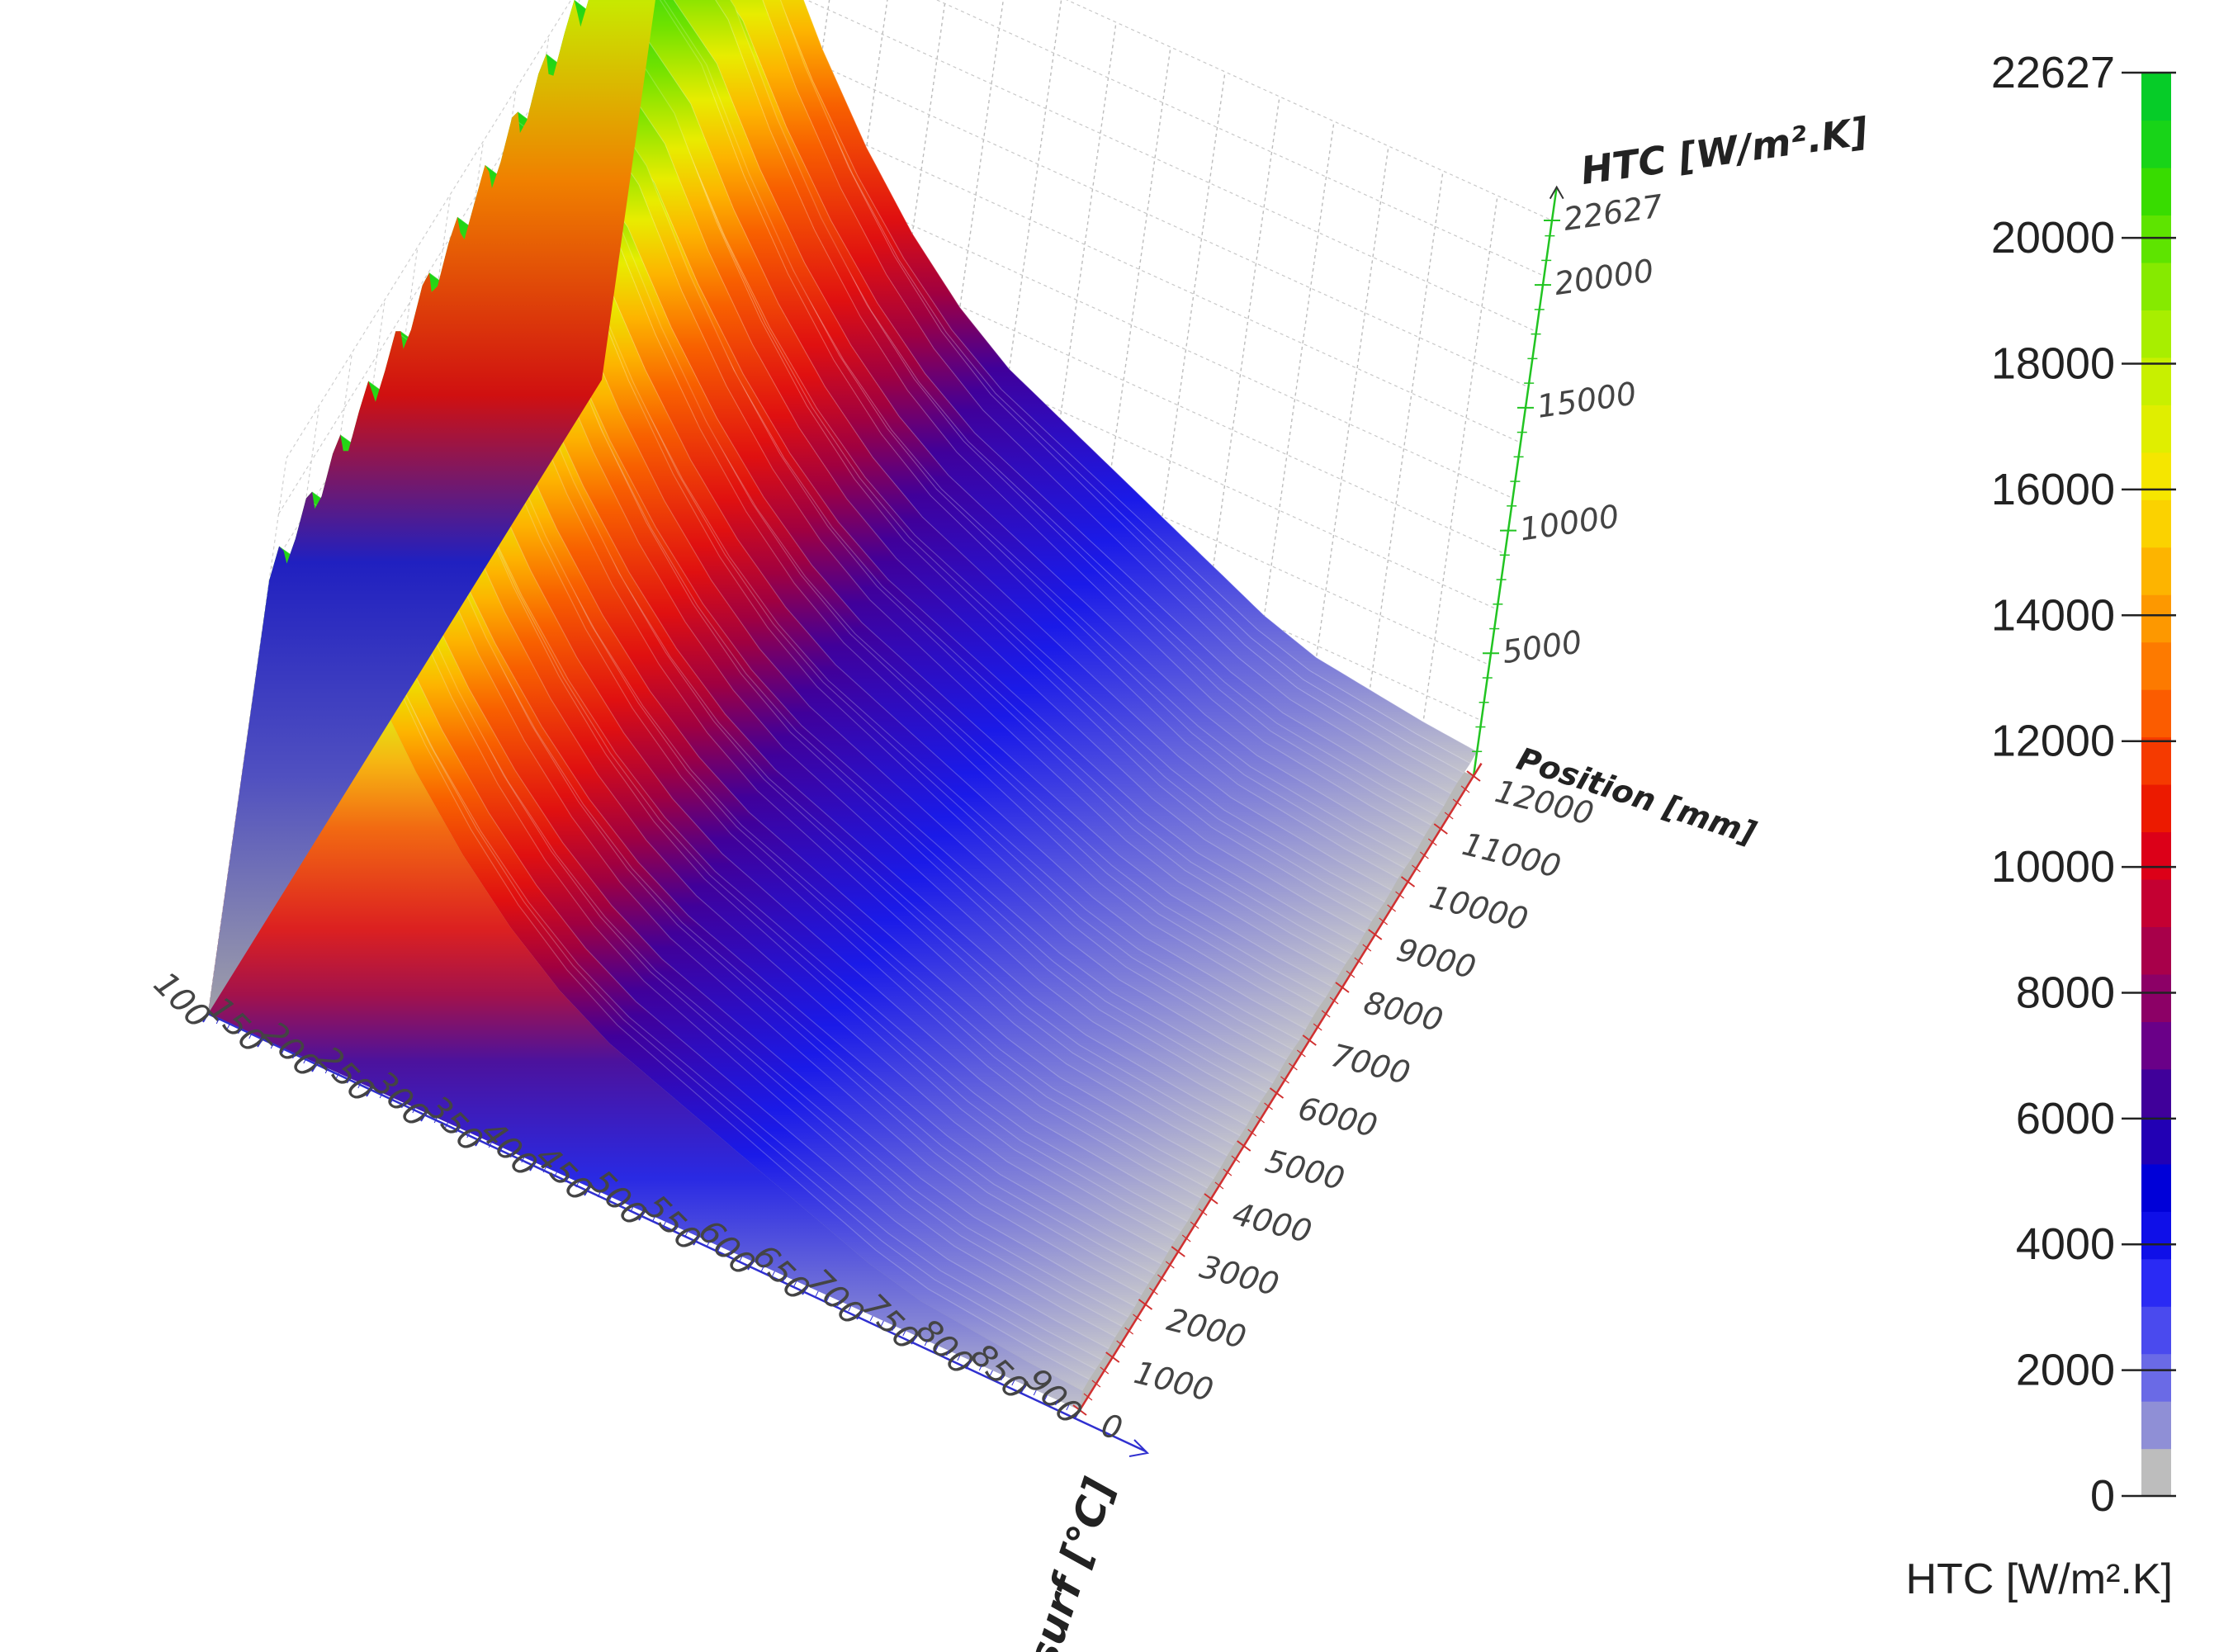  I want to click on surface-left-face, so click(431, 507).